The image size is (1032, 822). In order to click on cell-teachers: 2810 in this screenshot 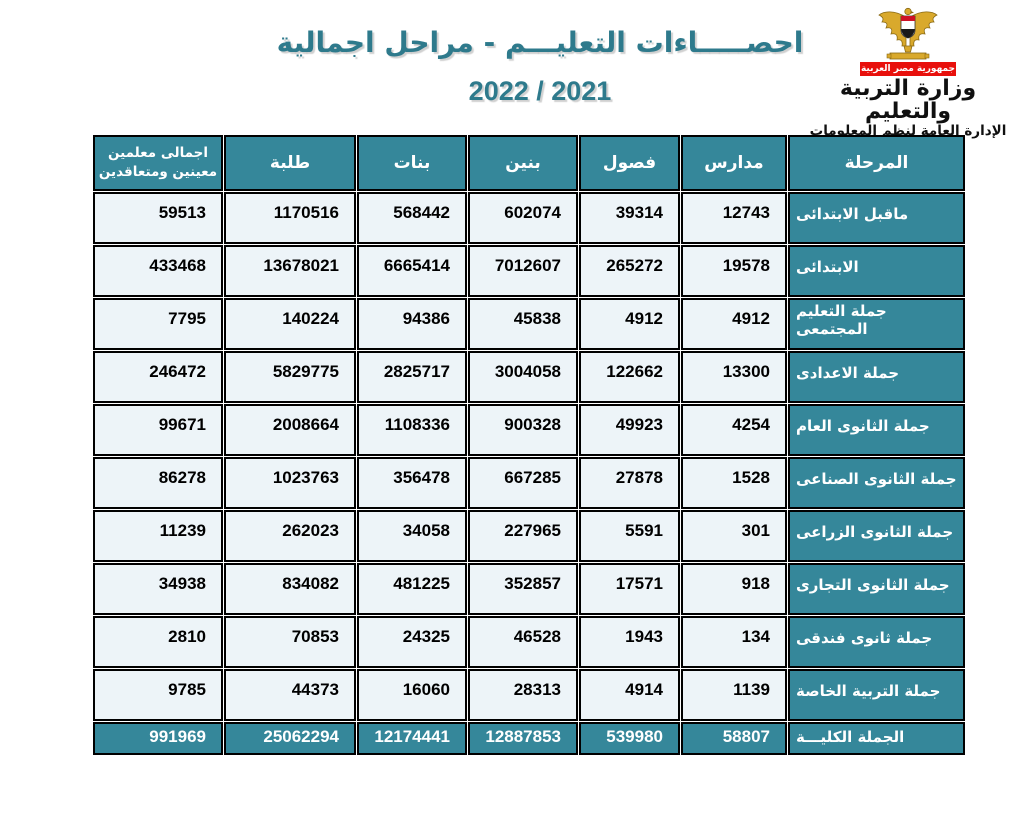, I will do `click(158, 642)`.